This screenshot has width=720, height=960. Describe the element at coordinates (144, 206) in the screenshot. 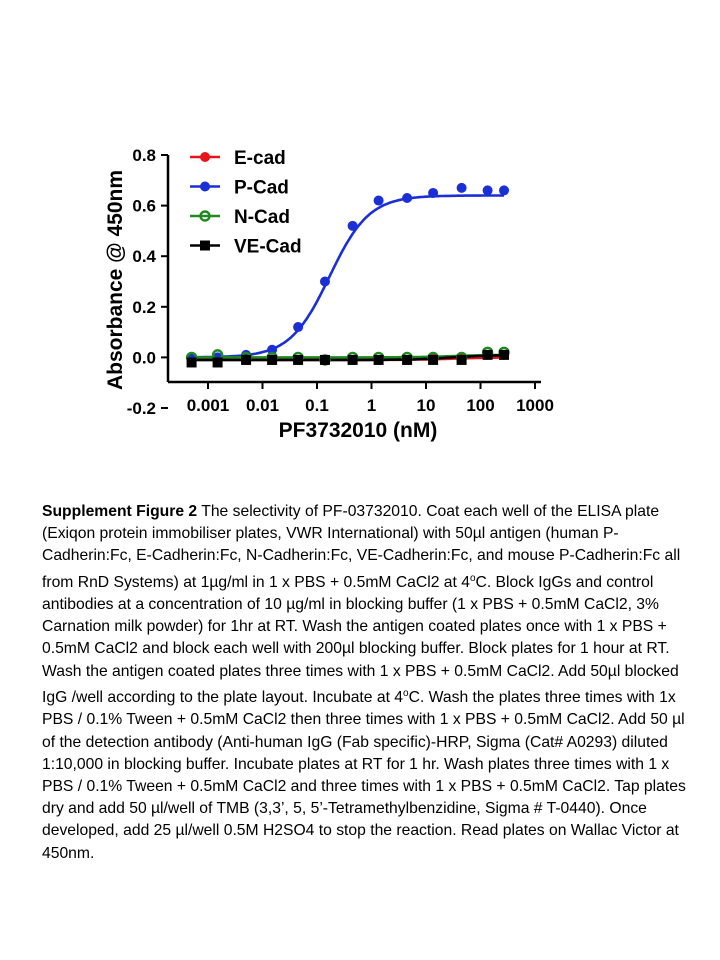

I see `y-tick-label: 0.6` at that location.